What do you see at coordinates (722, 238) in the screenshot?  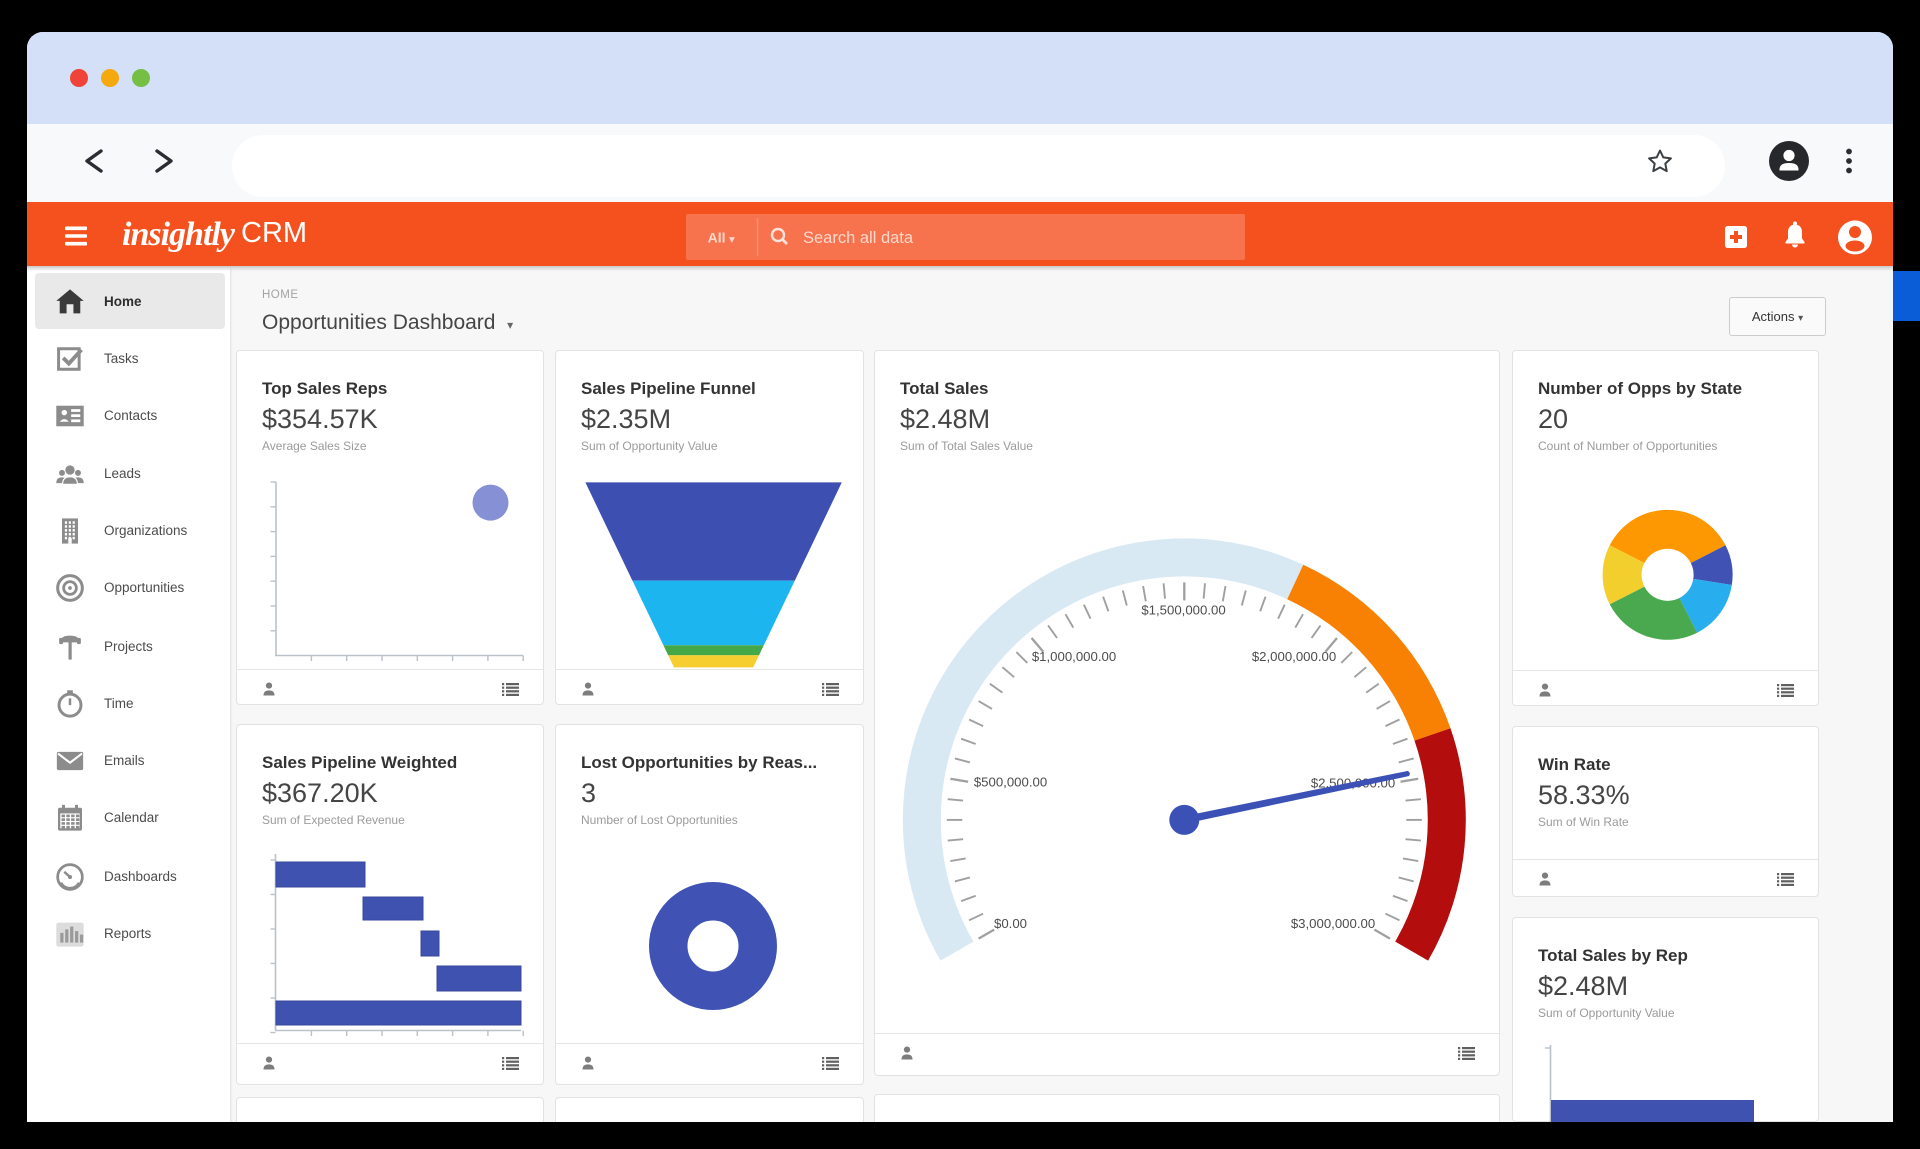 I see `svg-text: All ▾` at bounding box center [722, 238].